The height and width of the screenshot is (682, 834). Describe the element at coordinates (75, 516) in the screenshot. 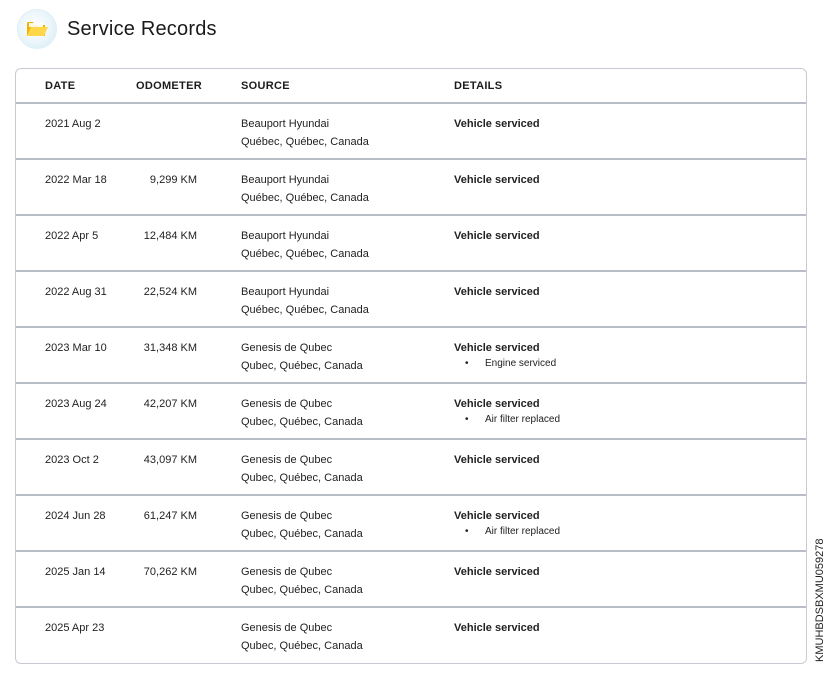

I see `date-cell: 2024 Jun 28` at that location.